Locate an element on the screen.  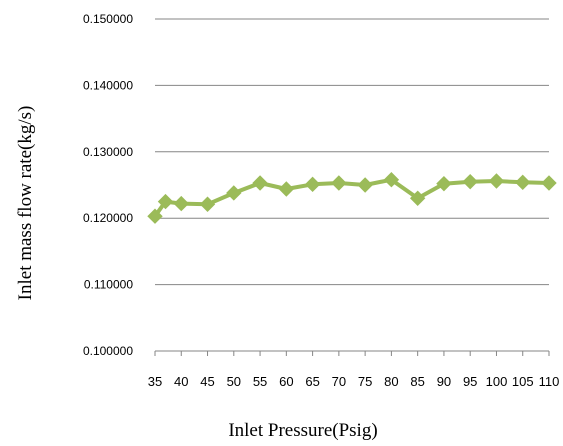
x-tick-label: 35 is located at coordinates (155, 381).